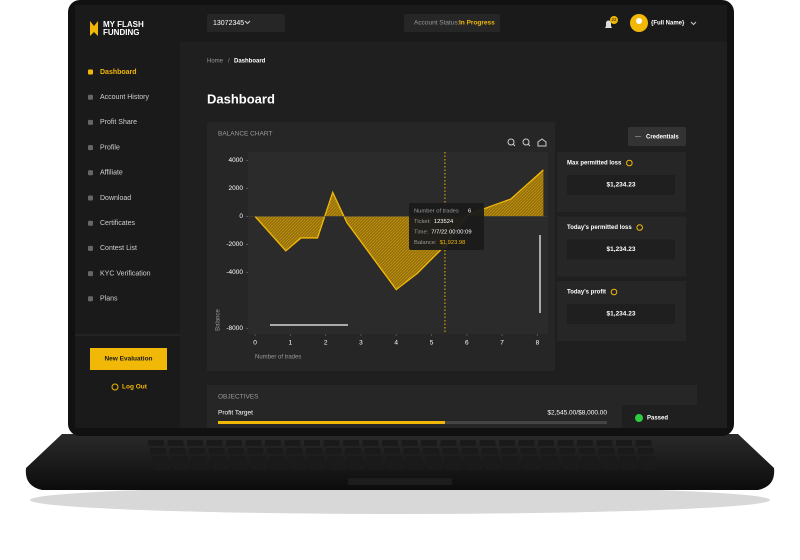 Image resolution: width=800 pixels, height=560 pixels. What do you see at coordinates (219, 319) in the screenshot?
I see `y-axis-label: Balance` at bounding box center [219, 319].